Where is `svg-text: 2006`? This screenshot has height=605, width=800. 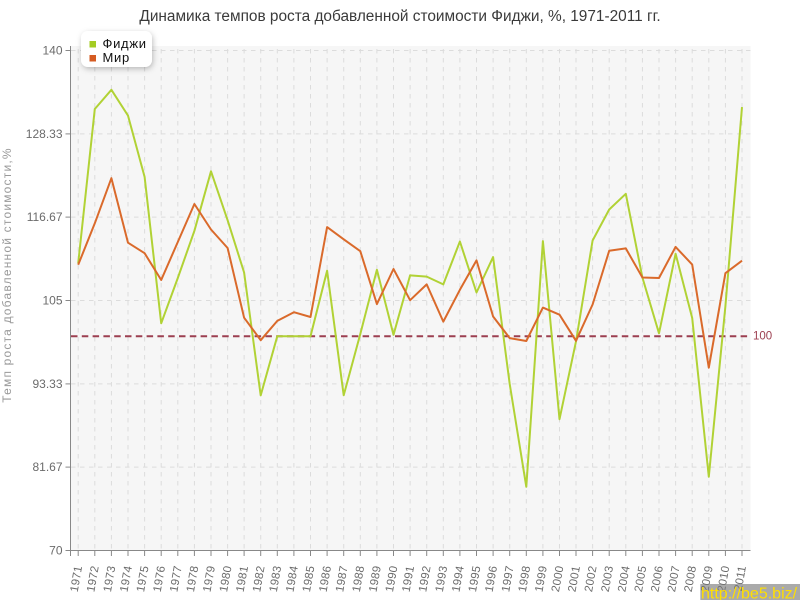
svg-text: 2006 is located at coordinates (658, 579).